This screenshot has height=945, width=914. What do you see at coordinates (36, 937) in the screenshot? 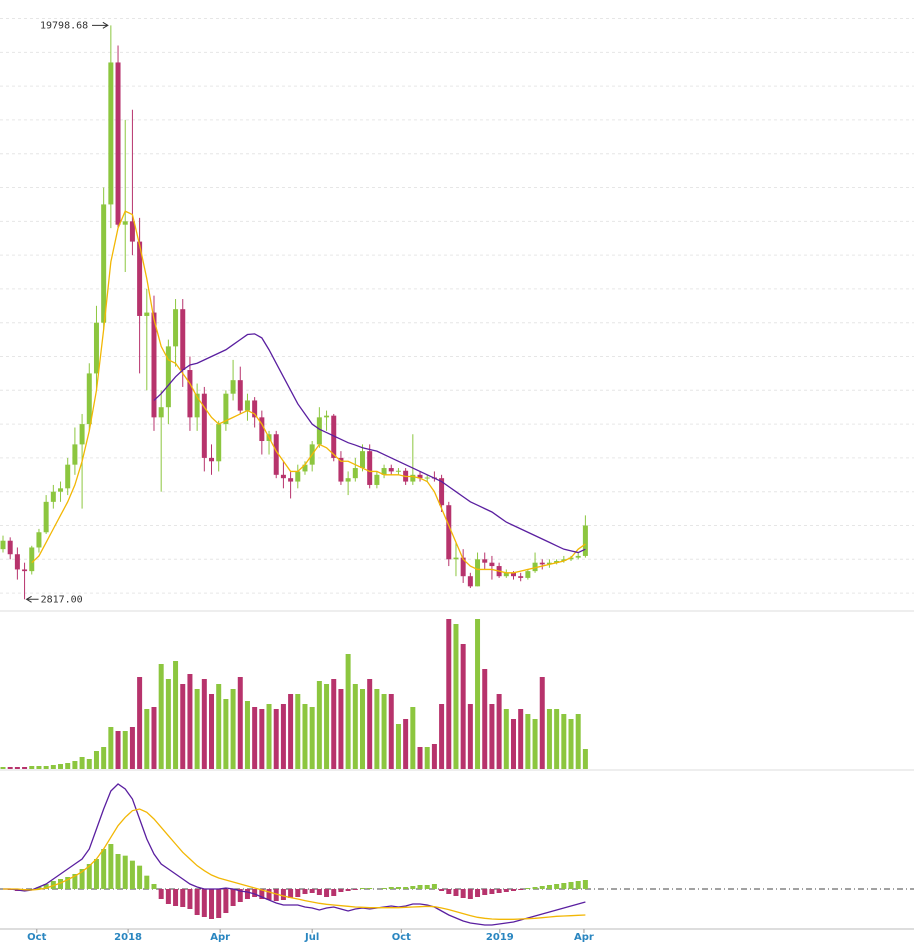
I see `x-tick-label: Oct` at bounding box center [36, 937].